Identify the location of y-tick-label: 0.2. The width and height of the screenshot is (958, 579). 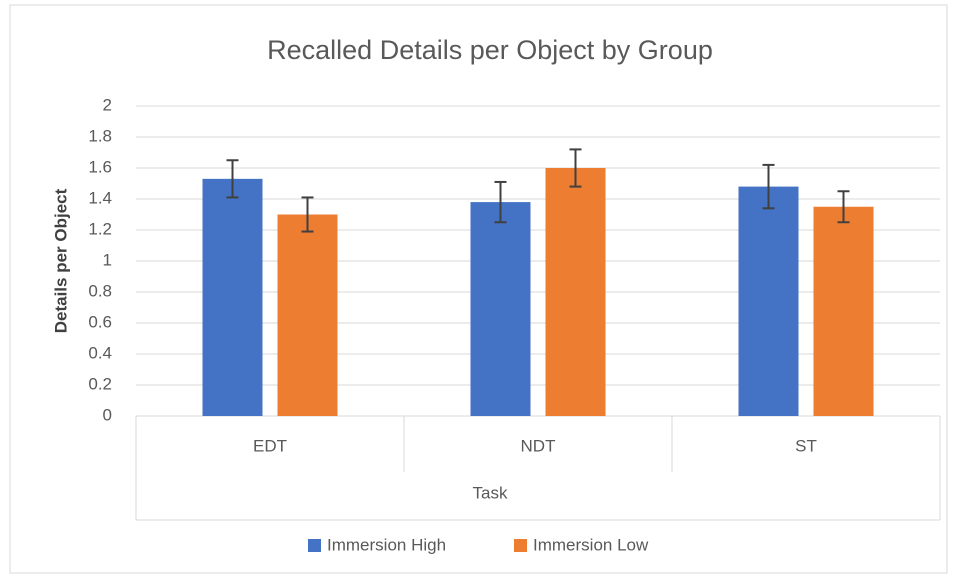
(100, 383).